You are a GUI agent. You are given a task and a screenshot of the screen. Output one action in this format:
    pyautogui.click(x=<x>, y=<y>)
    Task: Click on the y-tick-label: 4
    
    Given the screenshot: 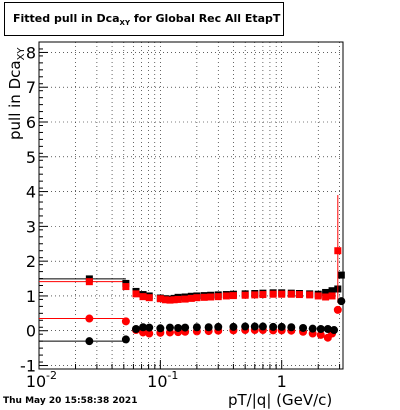 What is the action you would take?
    pyautogui.click(x=31, y=192)
    